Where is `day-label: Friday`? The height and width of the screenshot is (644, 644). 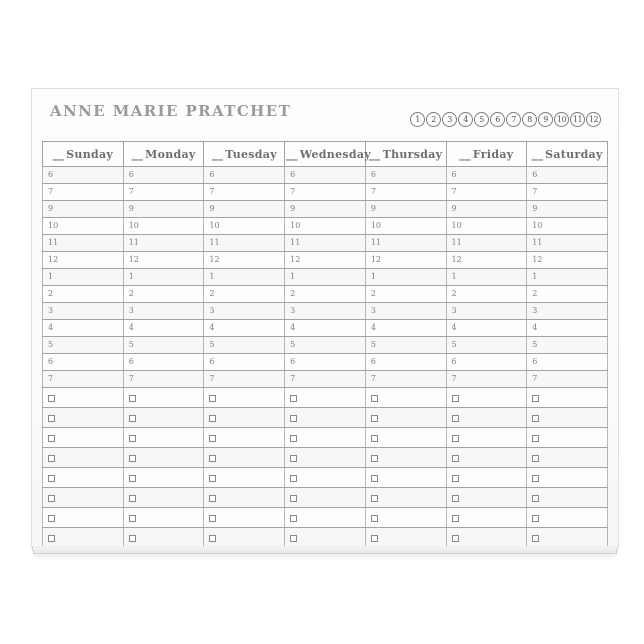
day-label: Friday is located at coordinates (493, 154).